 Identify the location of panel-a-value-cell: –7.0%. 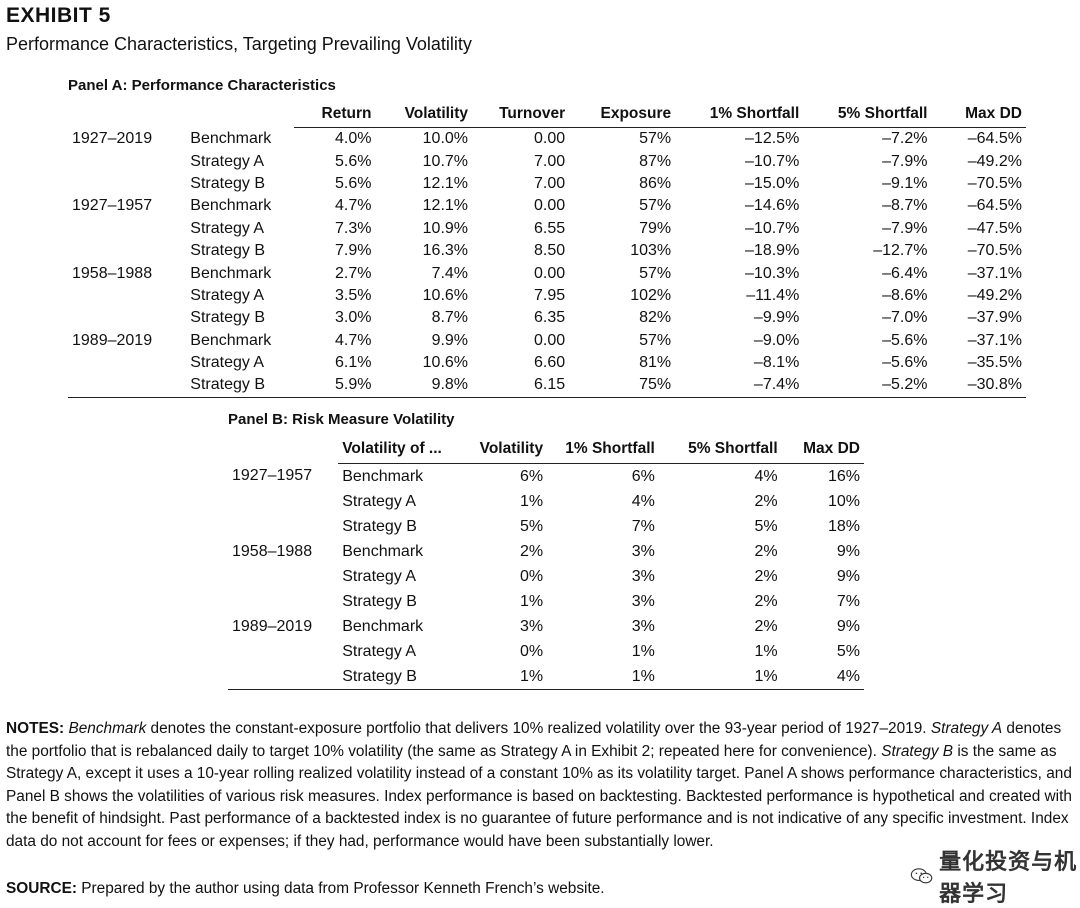
(905, 318).